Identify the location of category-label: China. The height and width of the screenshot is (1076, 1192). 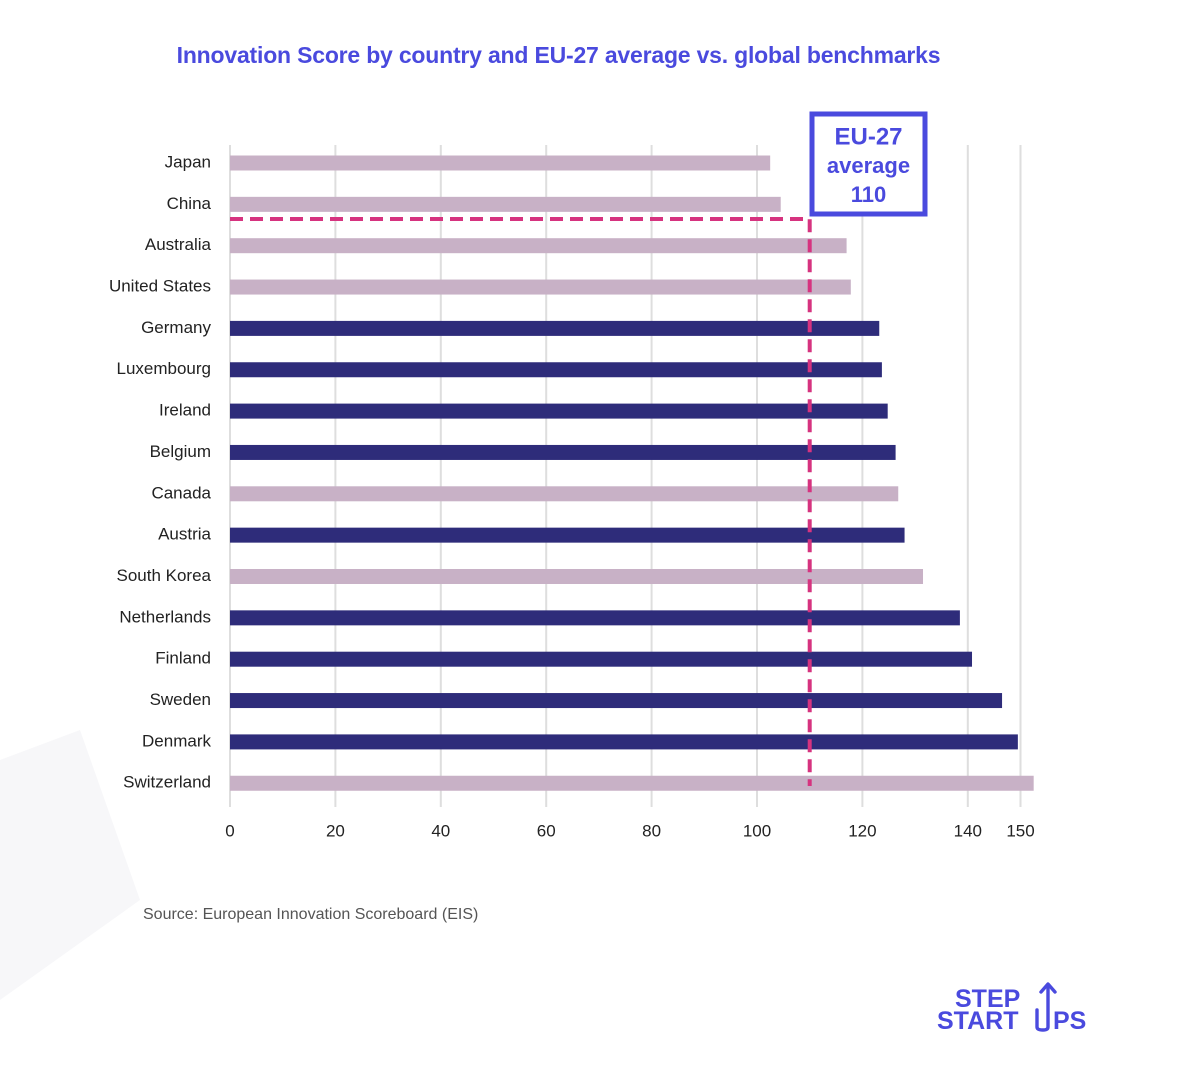
(189, 203).